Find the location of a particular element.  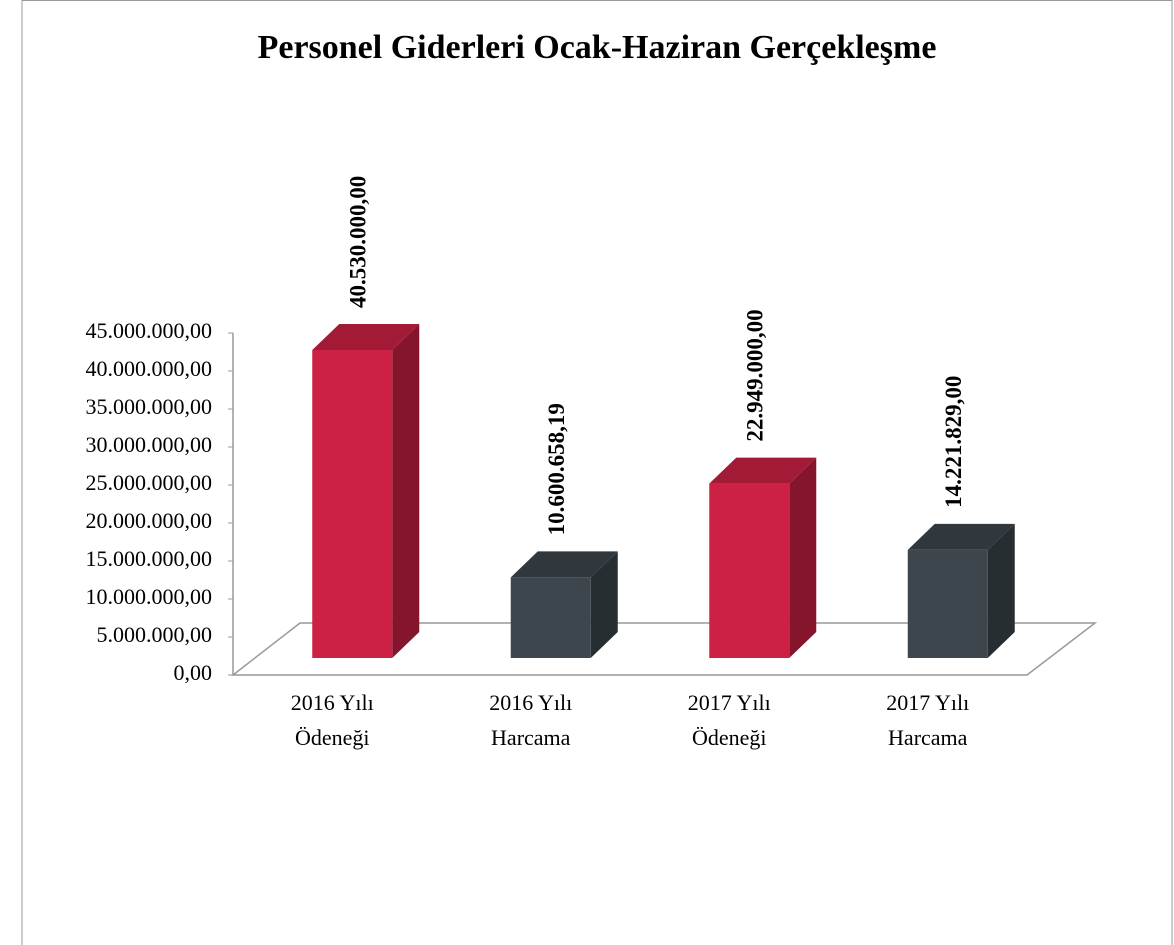

y-tick-label: 30.000.000,00 is located at coordinates (149, 444).